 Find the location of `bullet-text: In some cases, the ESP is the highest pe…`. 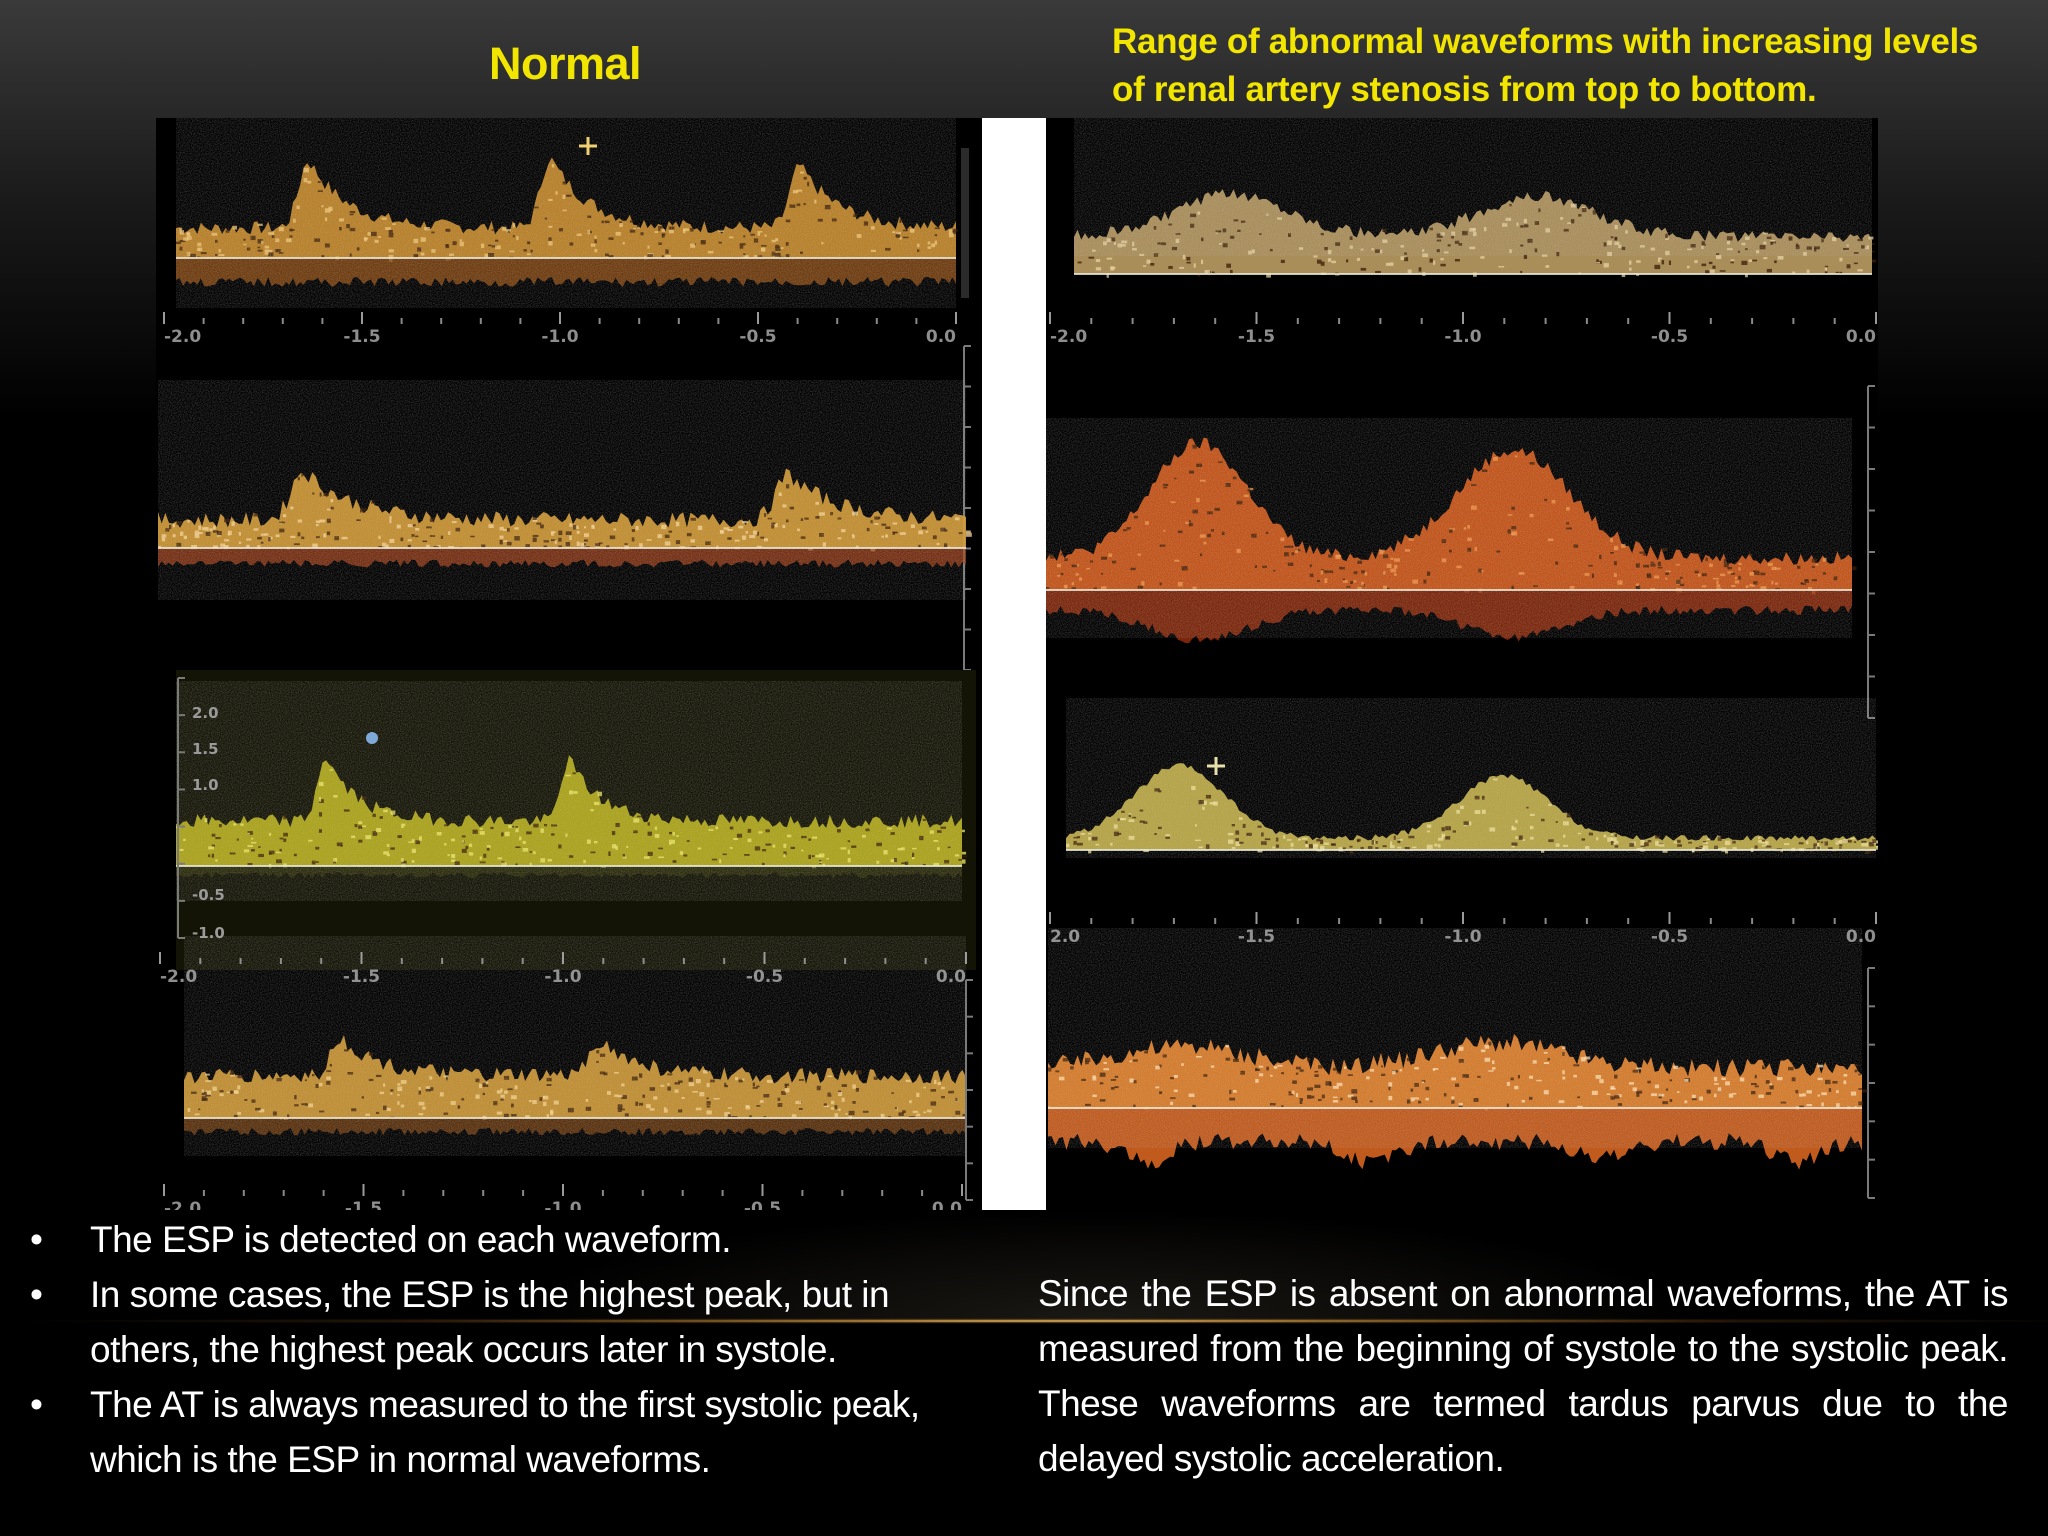

bullet-text: In some cases, the ESP is the highest pe… is located at coordinates (490, 1322).